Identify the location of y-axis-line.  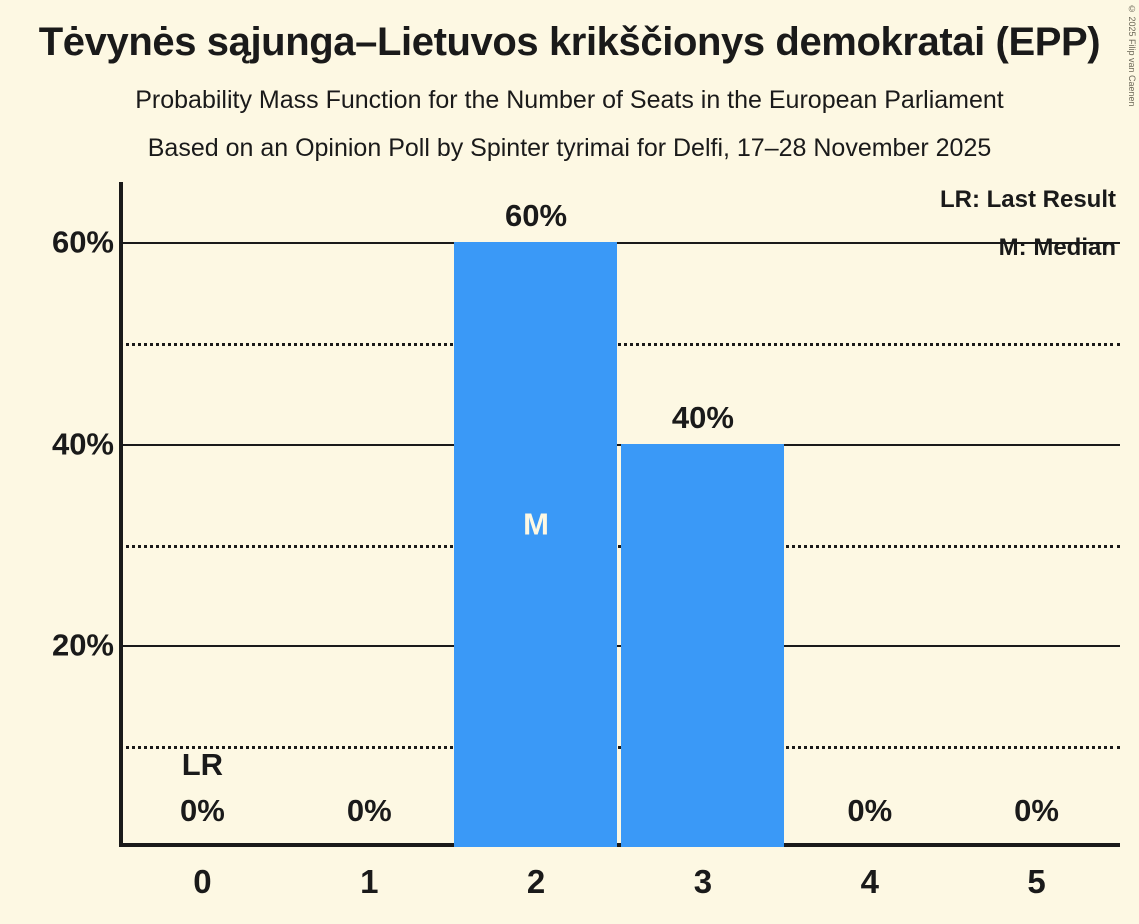
(121, 514).